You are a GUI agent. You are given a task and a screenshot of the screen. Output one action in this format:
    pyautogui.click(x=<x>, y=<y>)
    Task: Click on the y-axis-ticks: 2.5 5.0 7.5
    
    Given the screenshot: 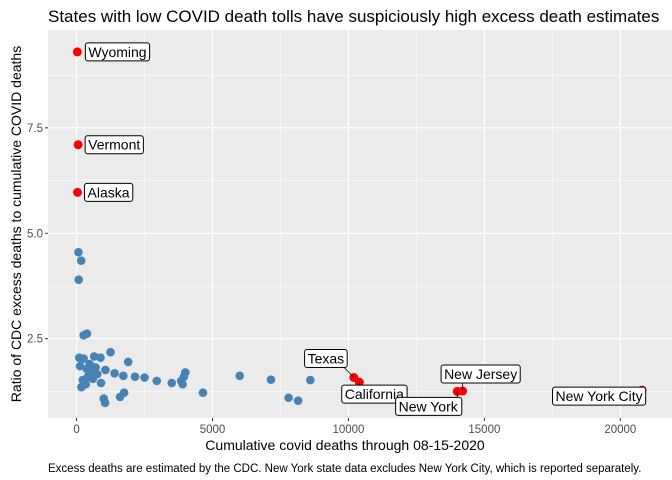 What is the action you would take?
    pyautogui.click(x=37, y=234)
    